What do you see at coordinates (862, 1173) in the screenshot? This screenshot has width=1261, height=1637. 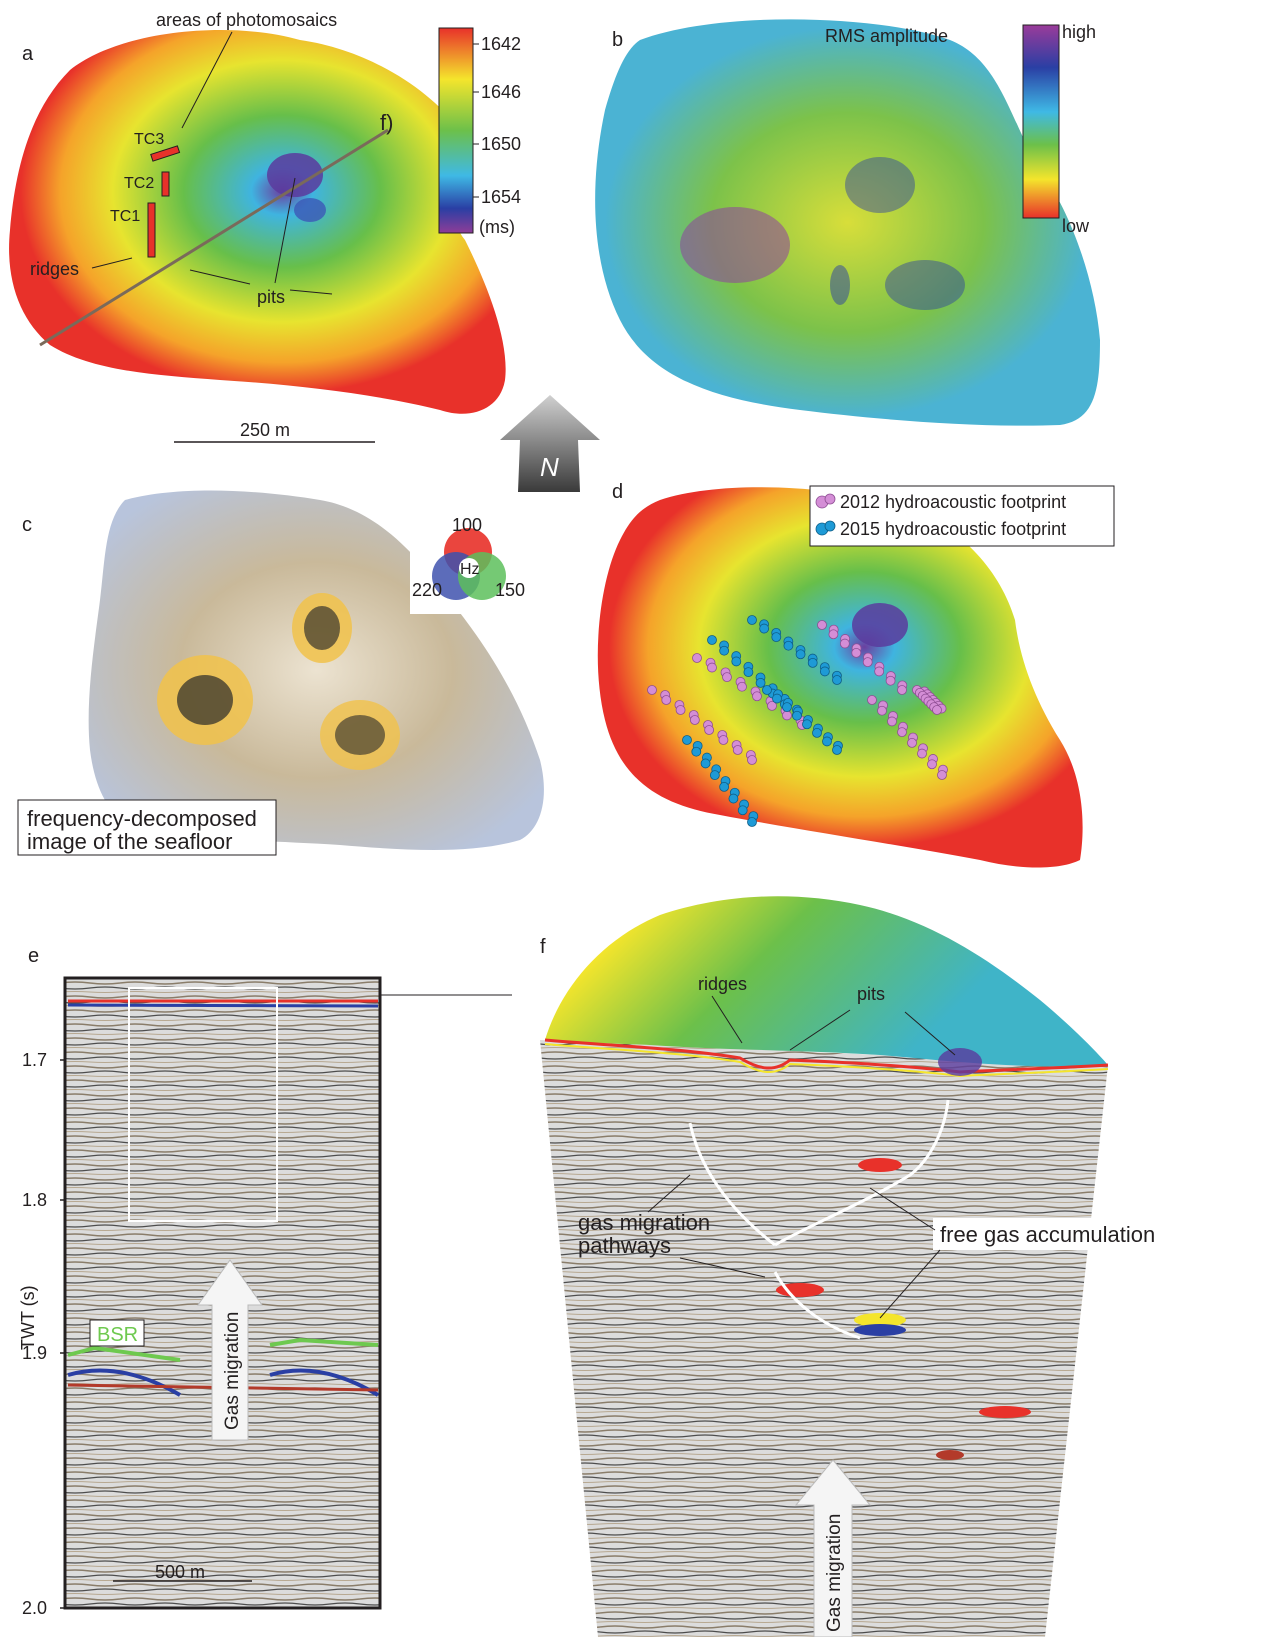 I see `pathway-right-upper` at bounding box center [862, 1173].